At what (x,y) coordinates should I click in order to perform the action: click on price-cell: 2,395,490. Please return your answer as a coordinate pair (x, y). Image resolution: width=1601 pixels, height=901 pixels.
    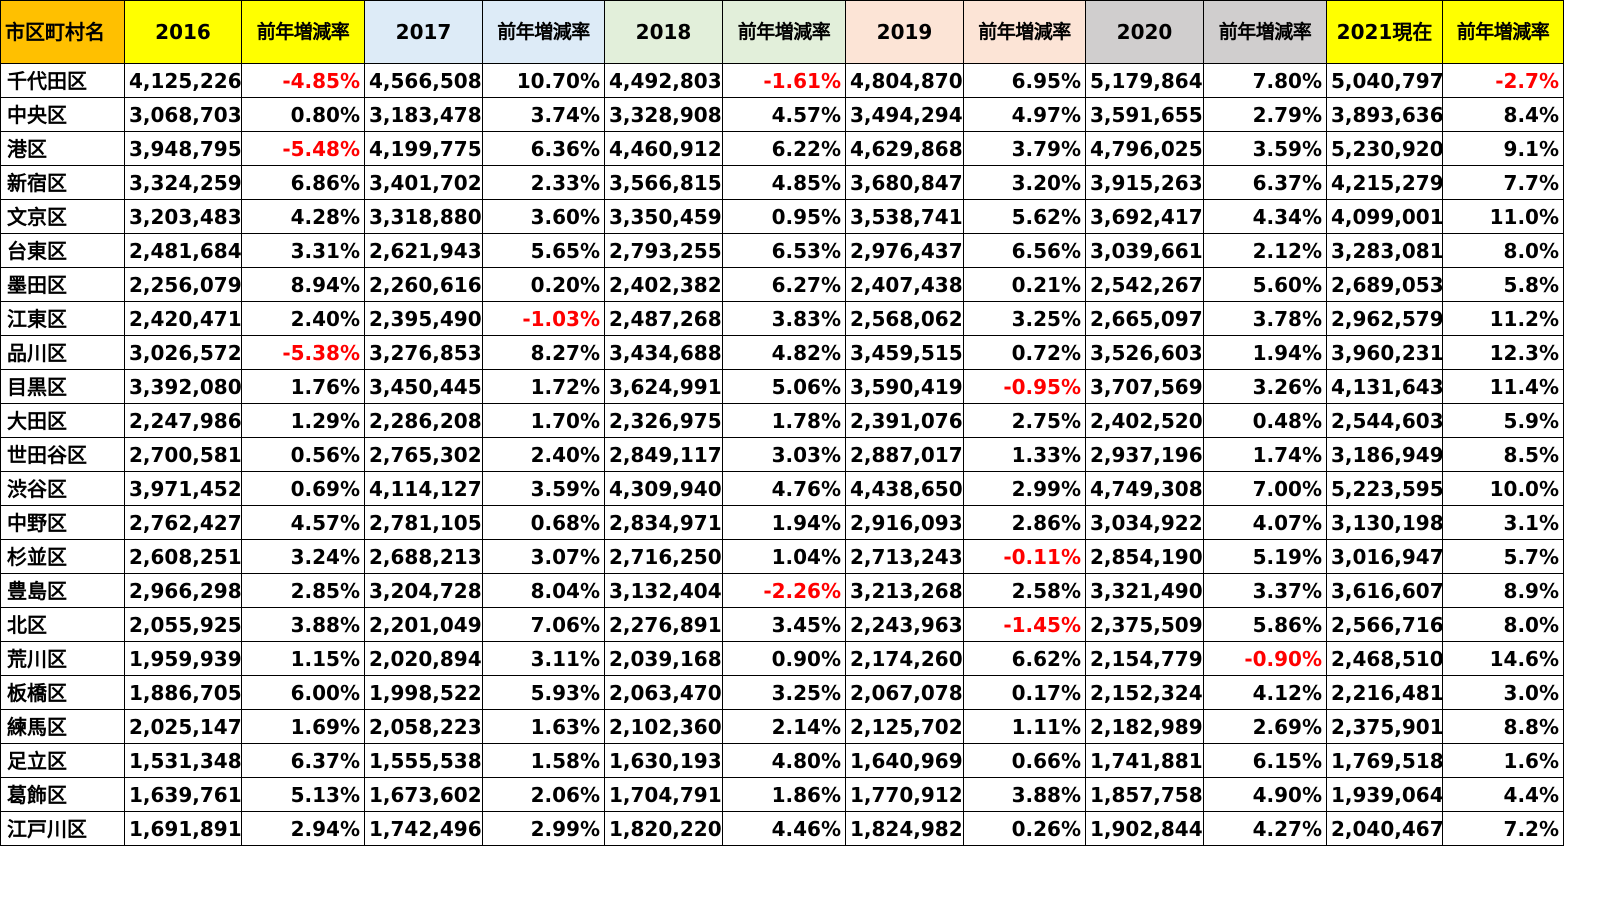
    Looking at the image, I should click on (423, 318).